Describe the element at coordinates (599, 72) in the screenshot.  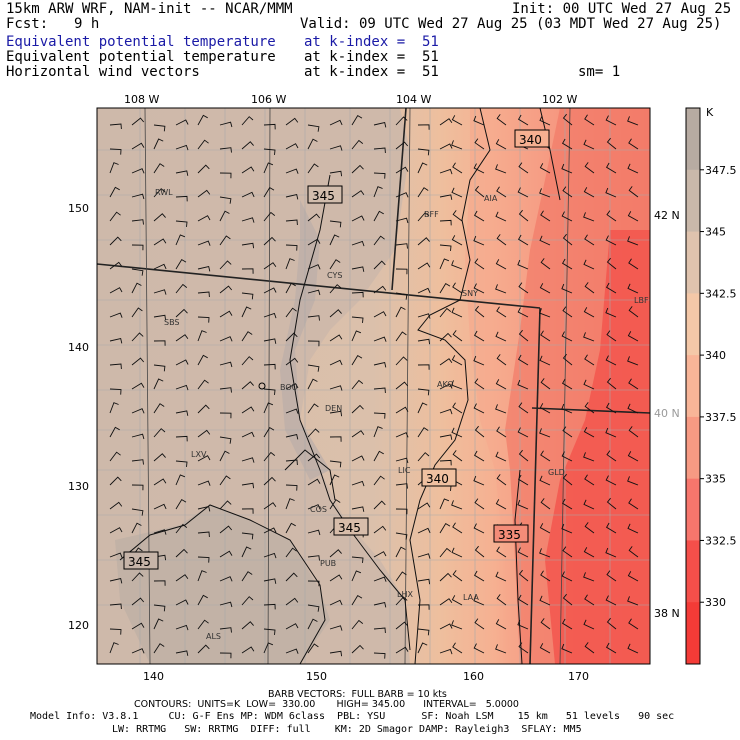
I see `smoothing-label: sm= 1` at that location.